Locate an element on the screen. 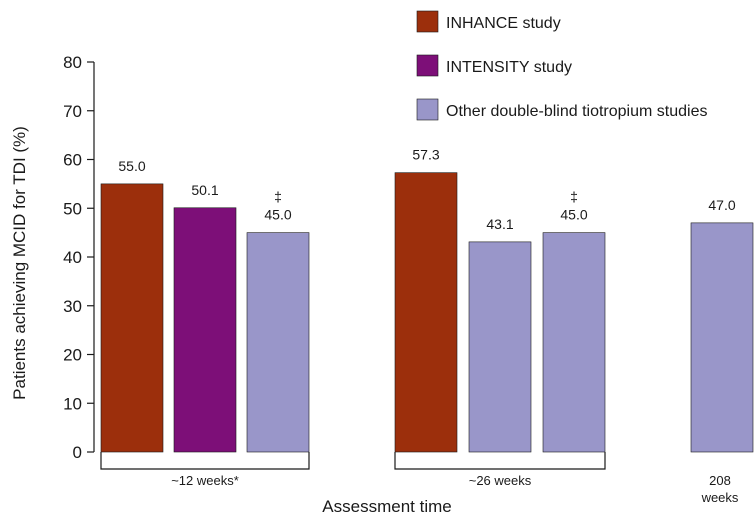  data-label: 57.3 is located at coordinates (425, 155).